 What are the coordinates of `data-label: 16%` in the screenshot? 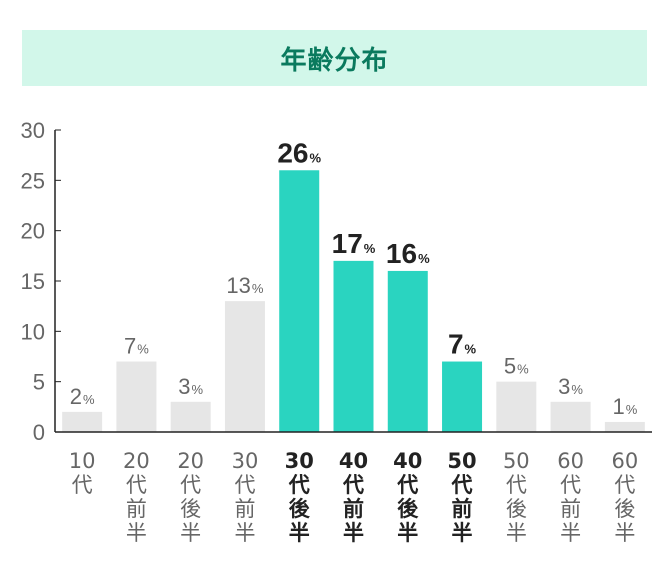 It's located at (408, 253).